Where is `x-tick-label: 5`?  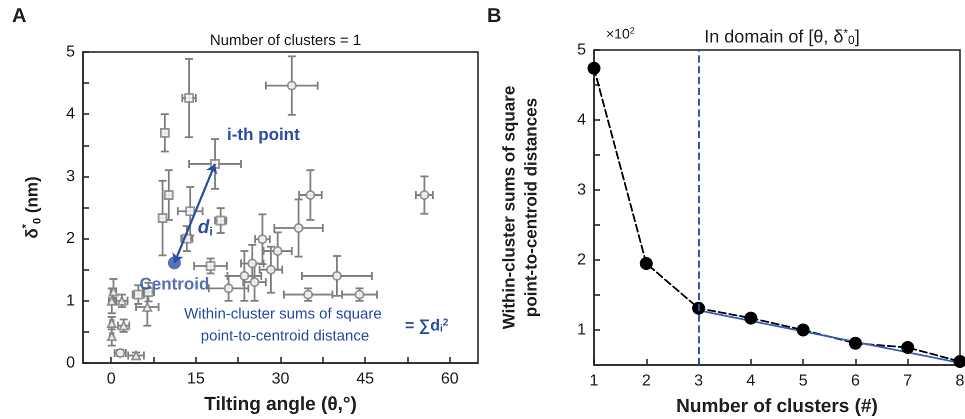
x-tick-label: 5 is located at coordinates (803, 381).